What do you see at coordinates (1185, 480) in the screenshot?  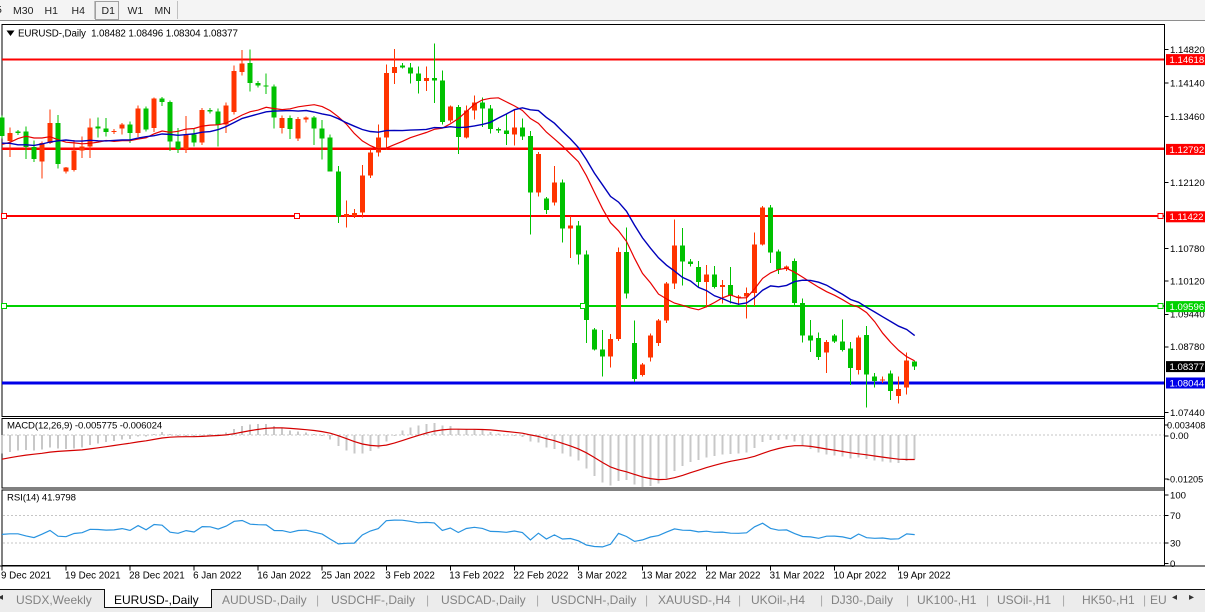 I see `svg-text: -0.01205` at bounding box center [1185, 480].